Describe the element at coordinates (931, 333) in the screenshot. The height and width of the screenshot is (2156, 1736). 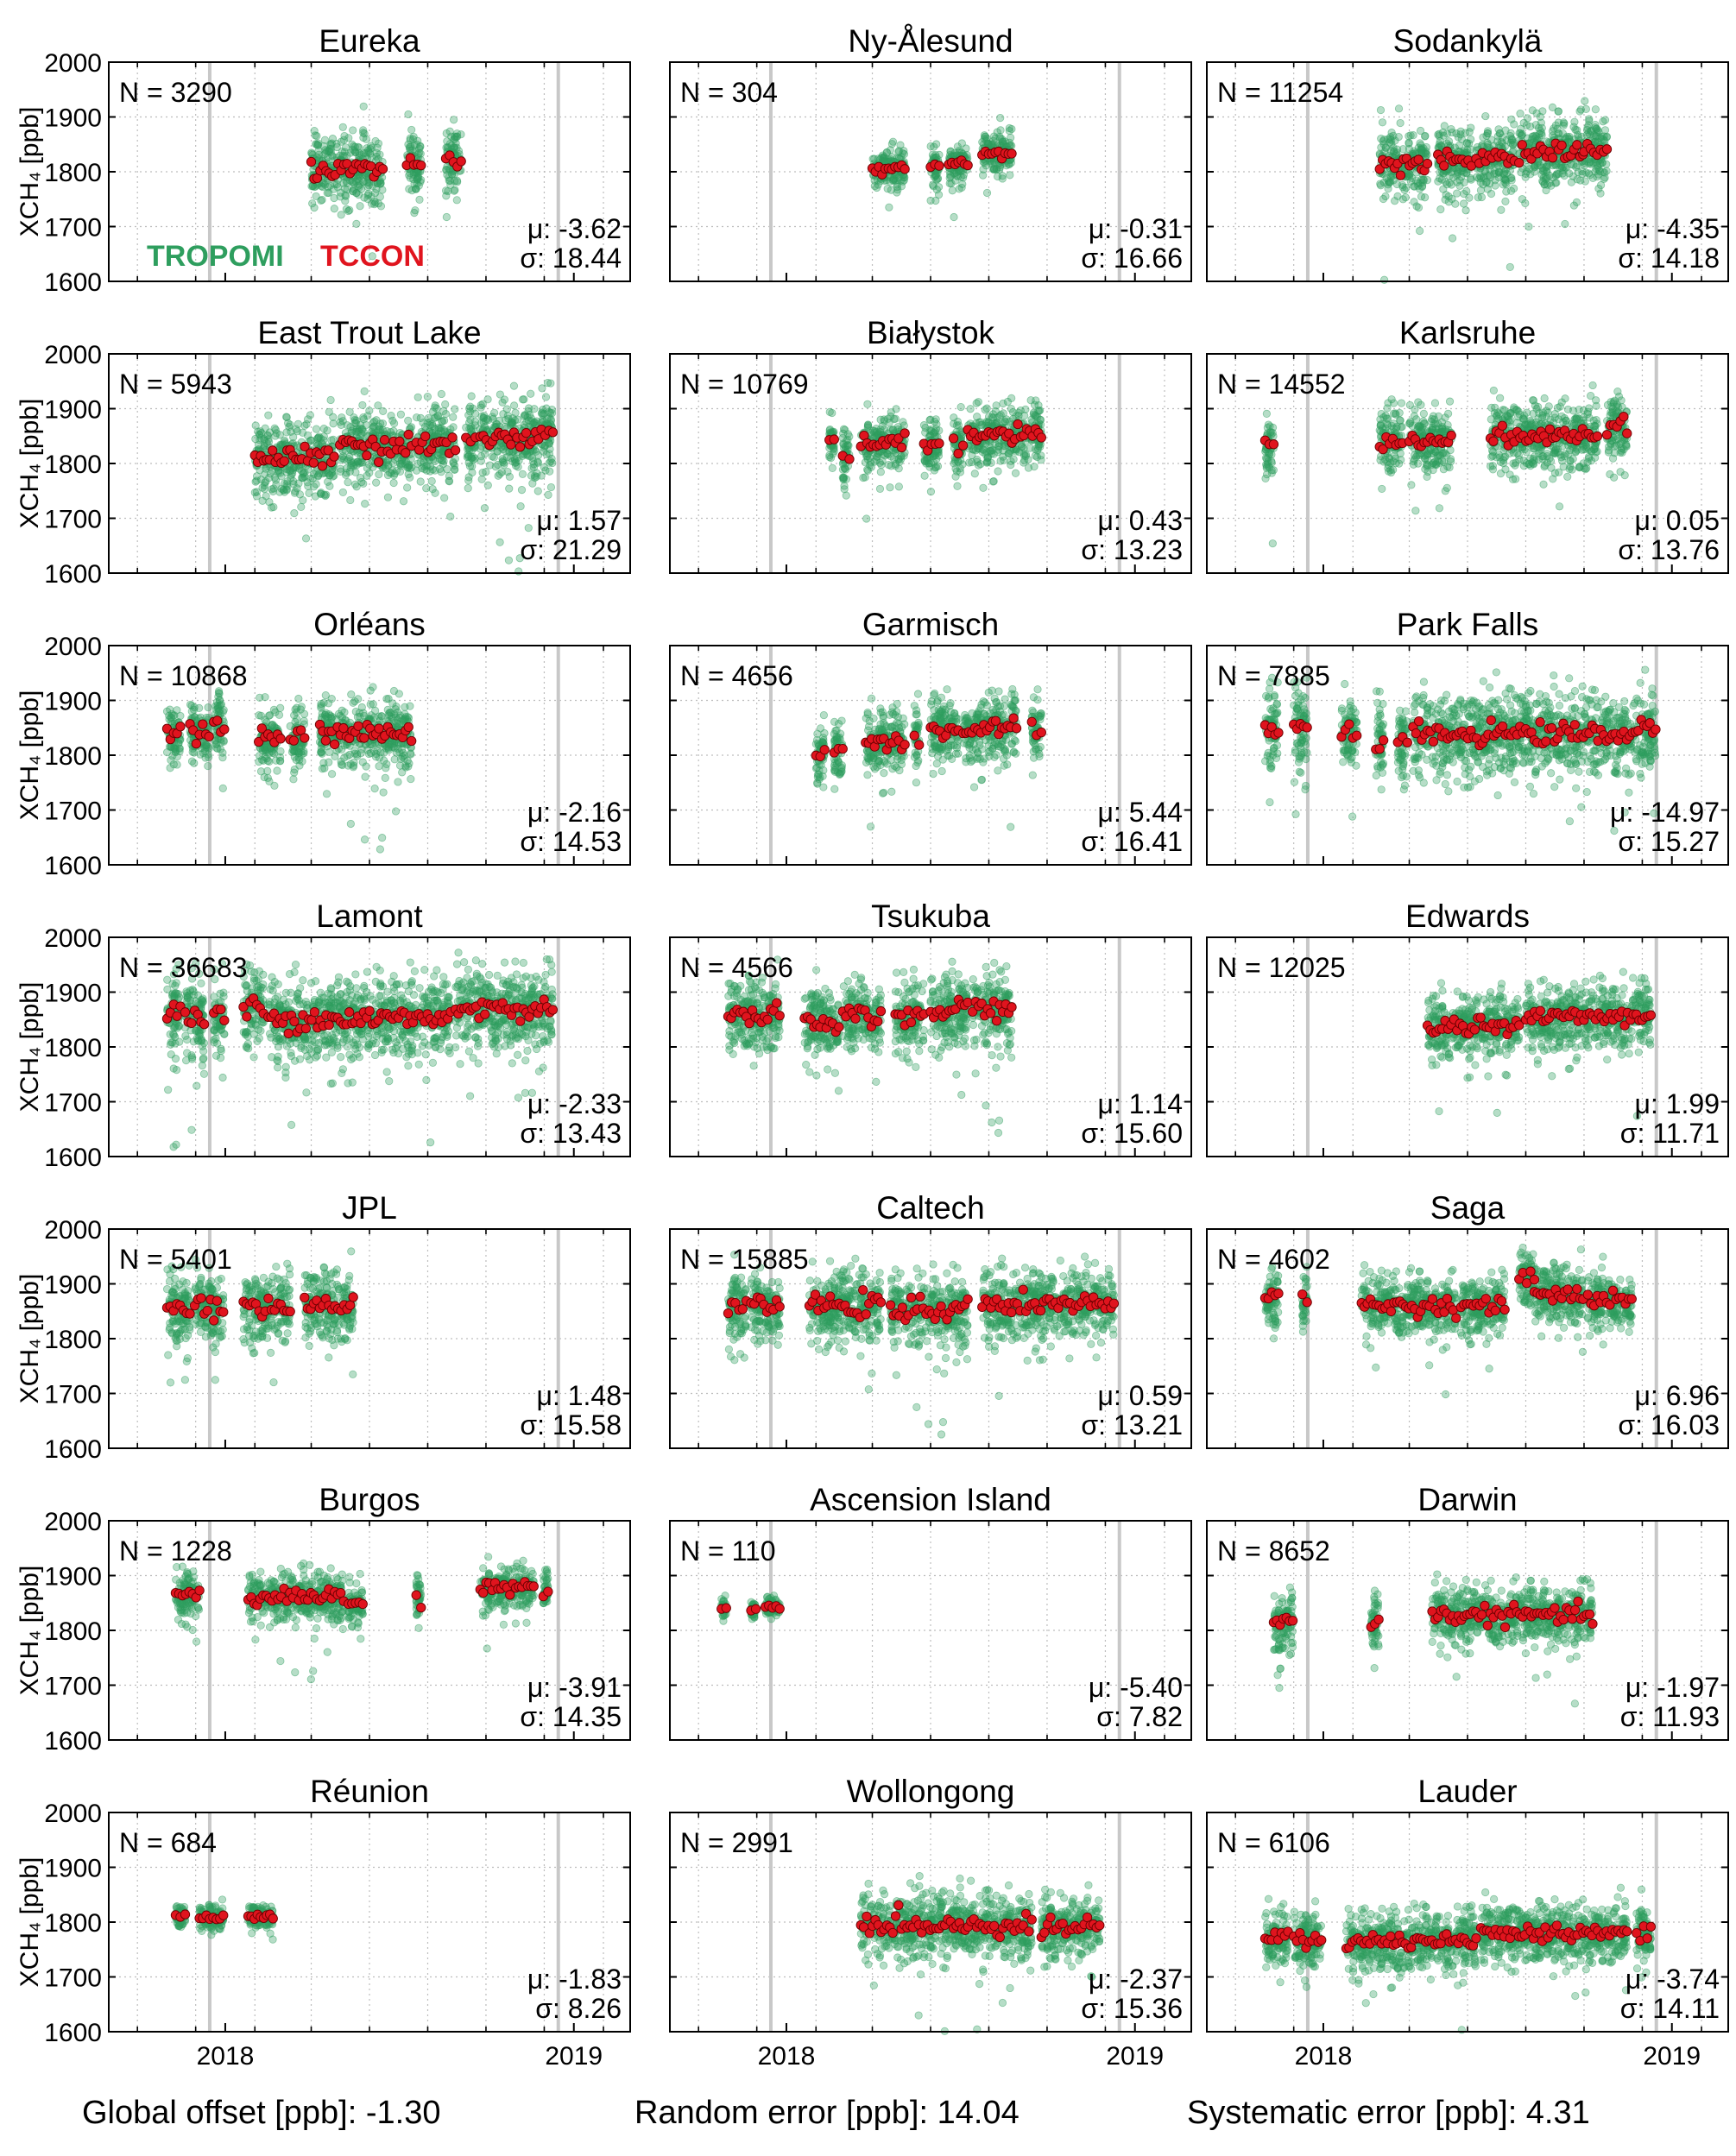
I see `panel-title: Białystok` at that location.